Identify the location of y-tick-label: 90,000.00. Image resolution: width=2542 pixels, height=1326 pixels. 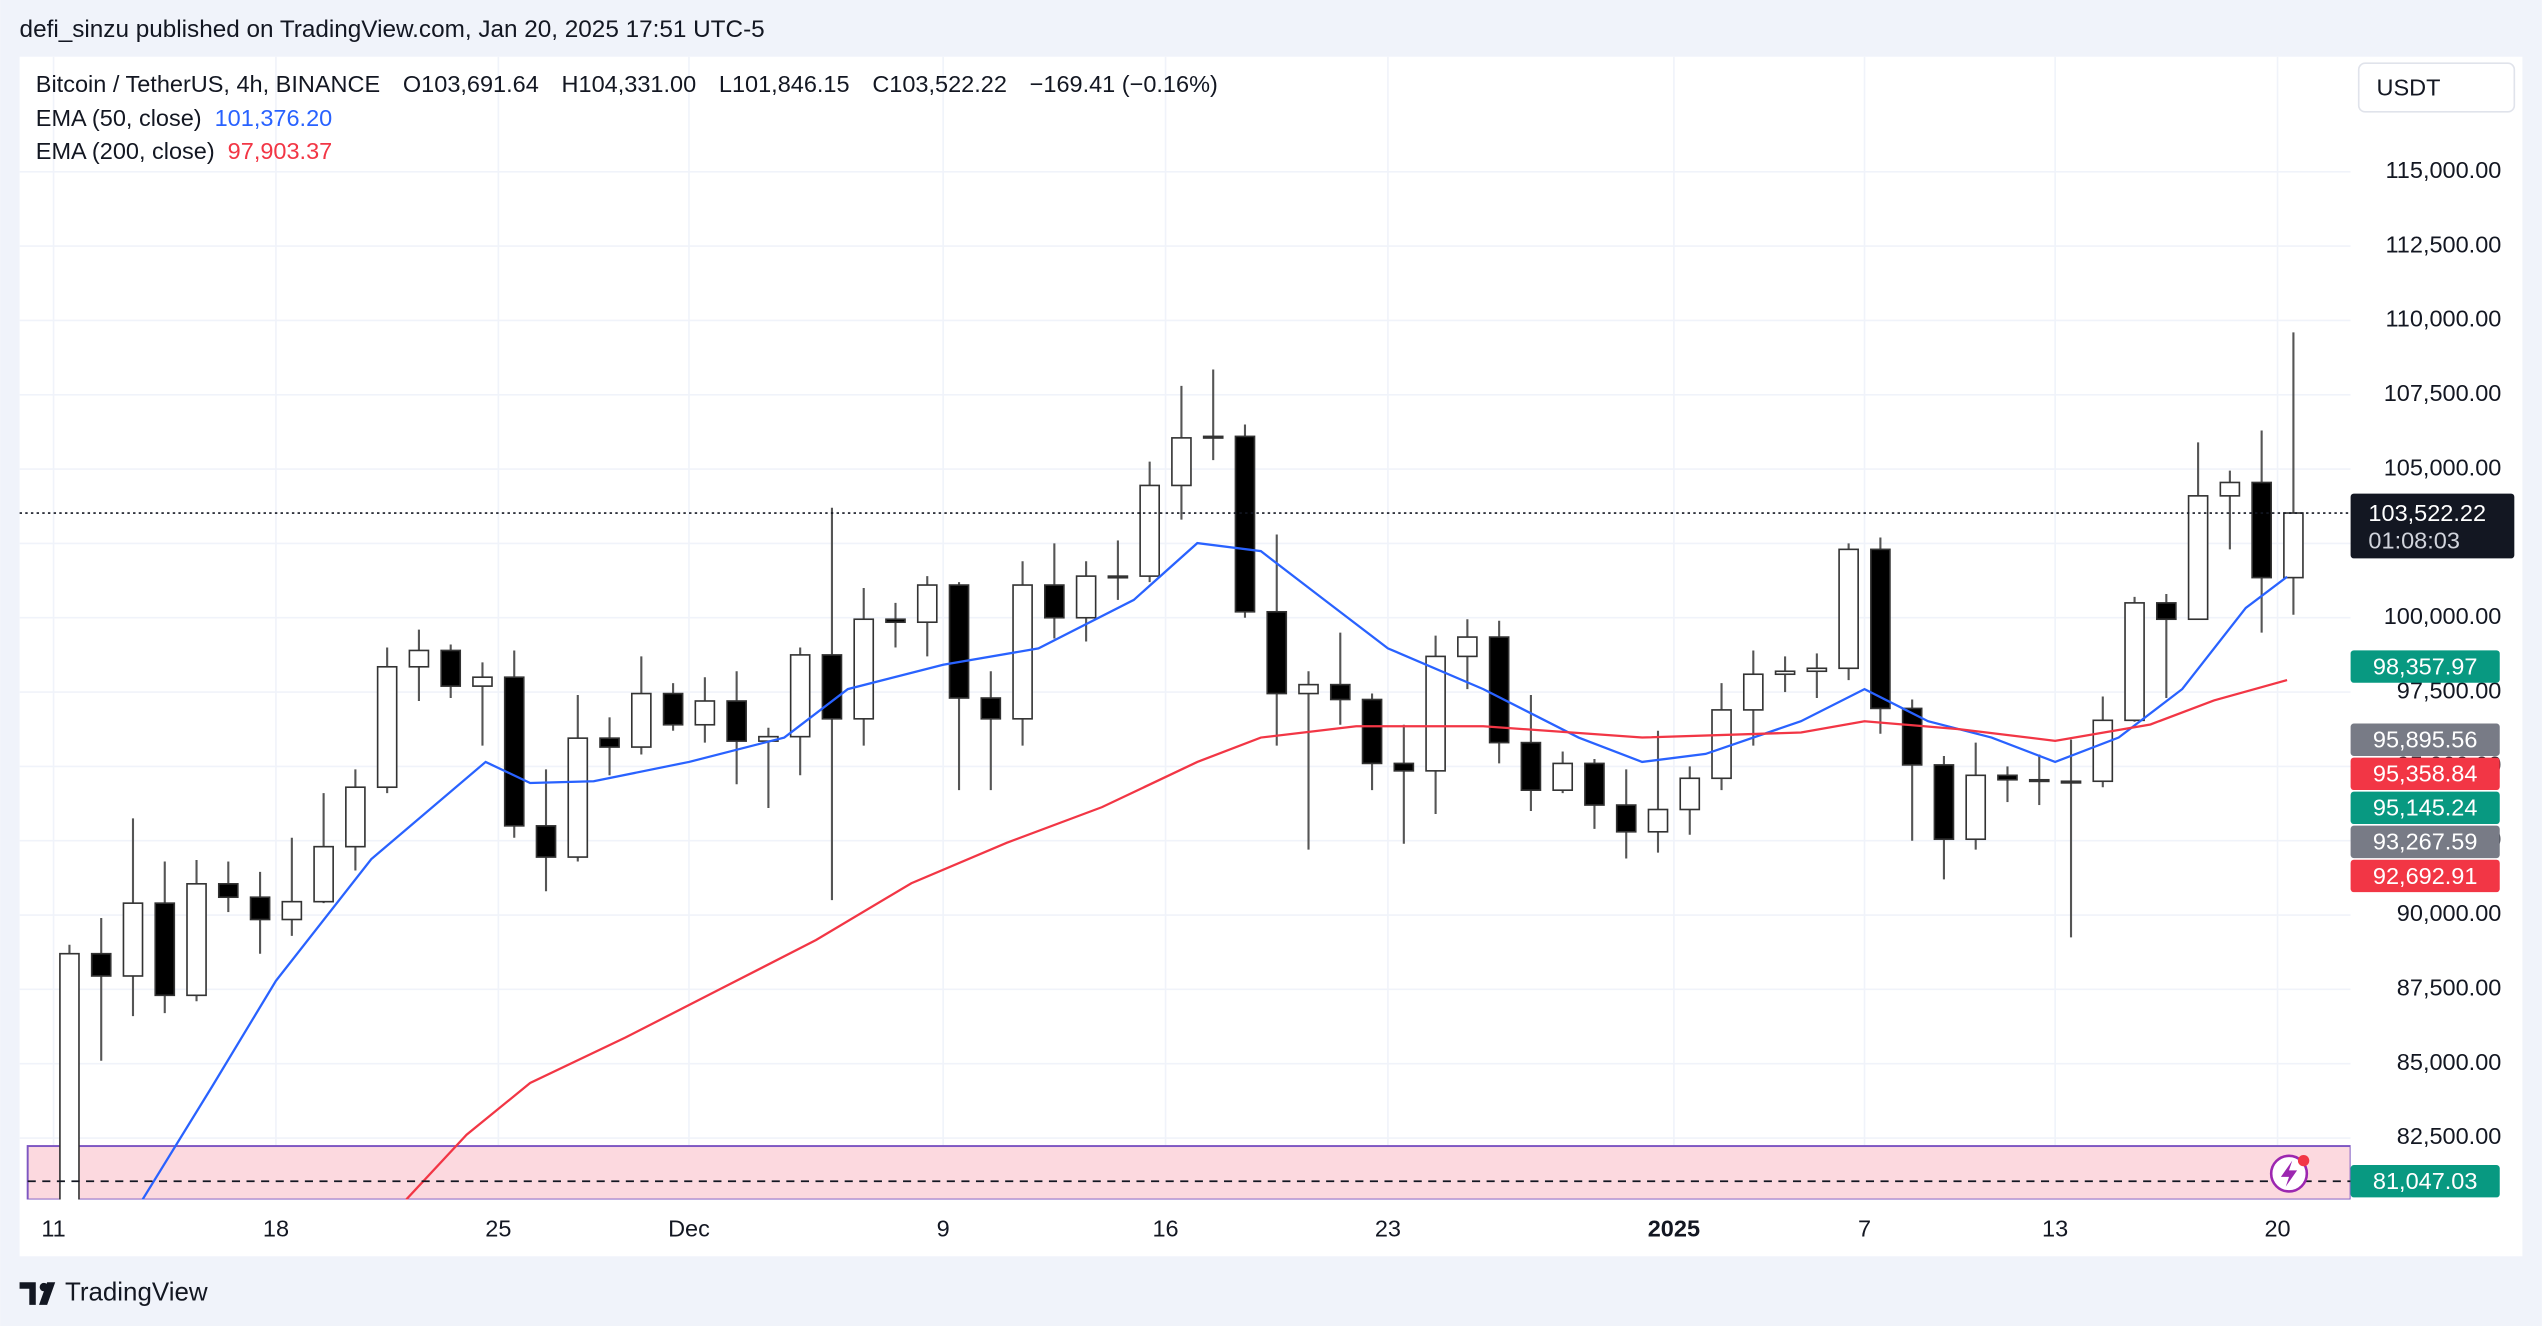
(2449, 913).